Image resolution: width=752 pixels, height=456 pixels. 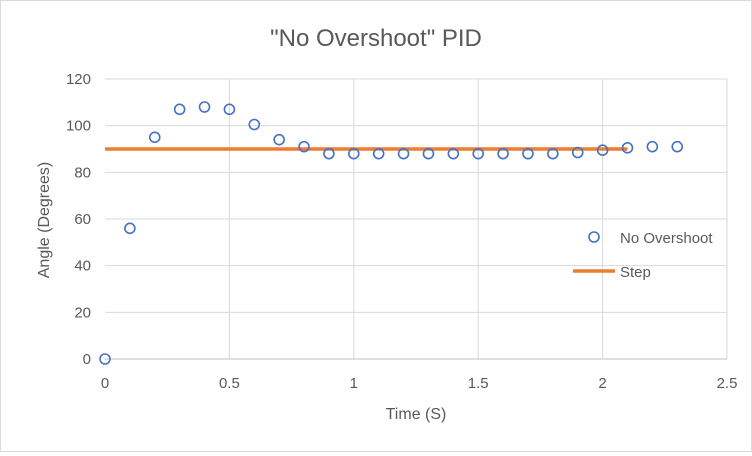 What do you see at coordinates (78, 126) in the screenshot?
I see `y-tick-label: 100` at bounding box center [78, 126].